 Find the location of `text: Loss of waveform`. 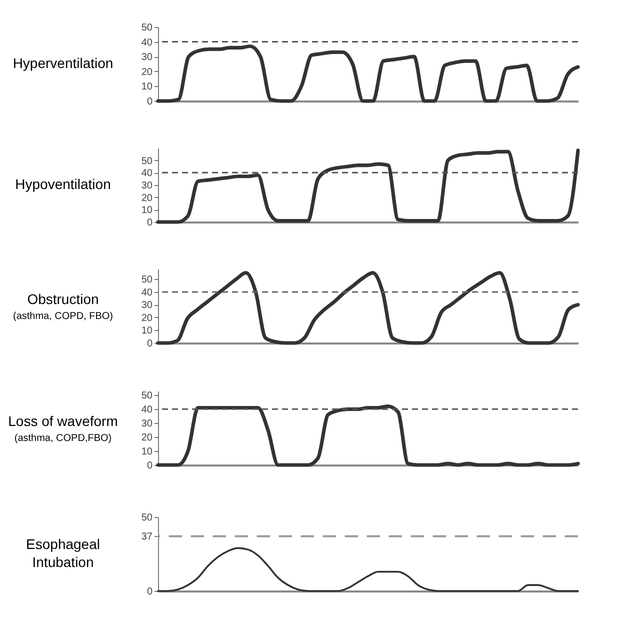

text: Loss of waveform is located at coordinates (63, 421).